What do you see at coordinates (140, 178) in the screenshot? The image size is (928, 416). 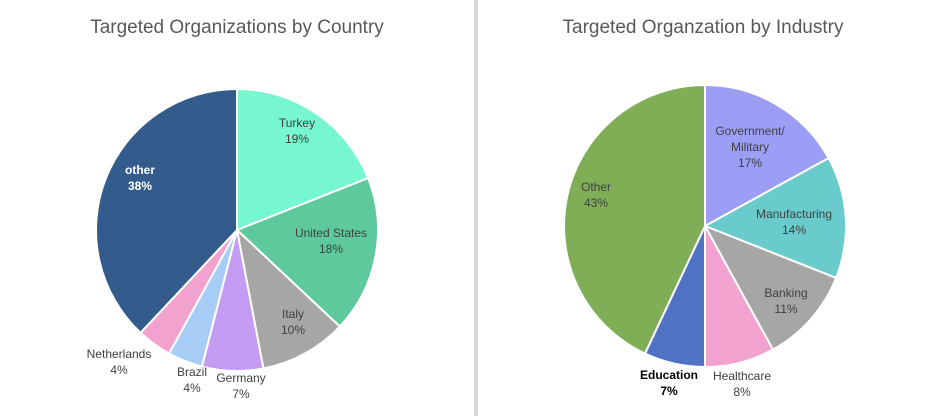 I see `data-label-other: other 38%` at bounding box center [140, 178].